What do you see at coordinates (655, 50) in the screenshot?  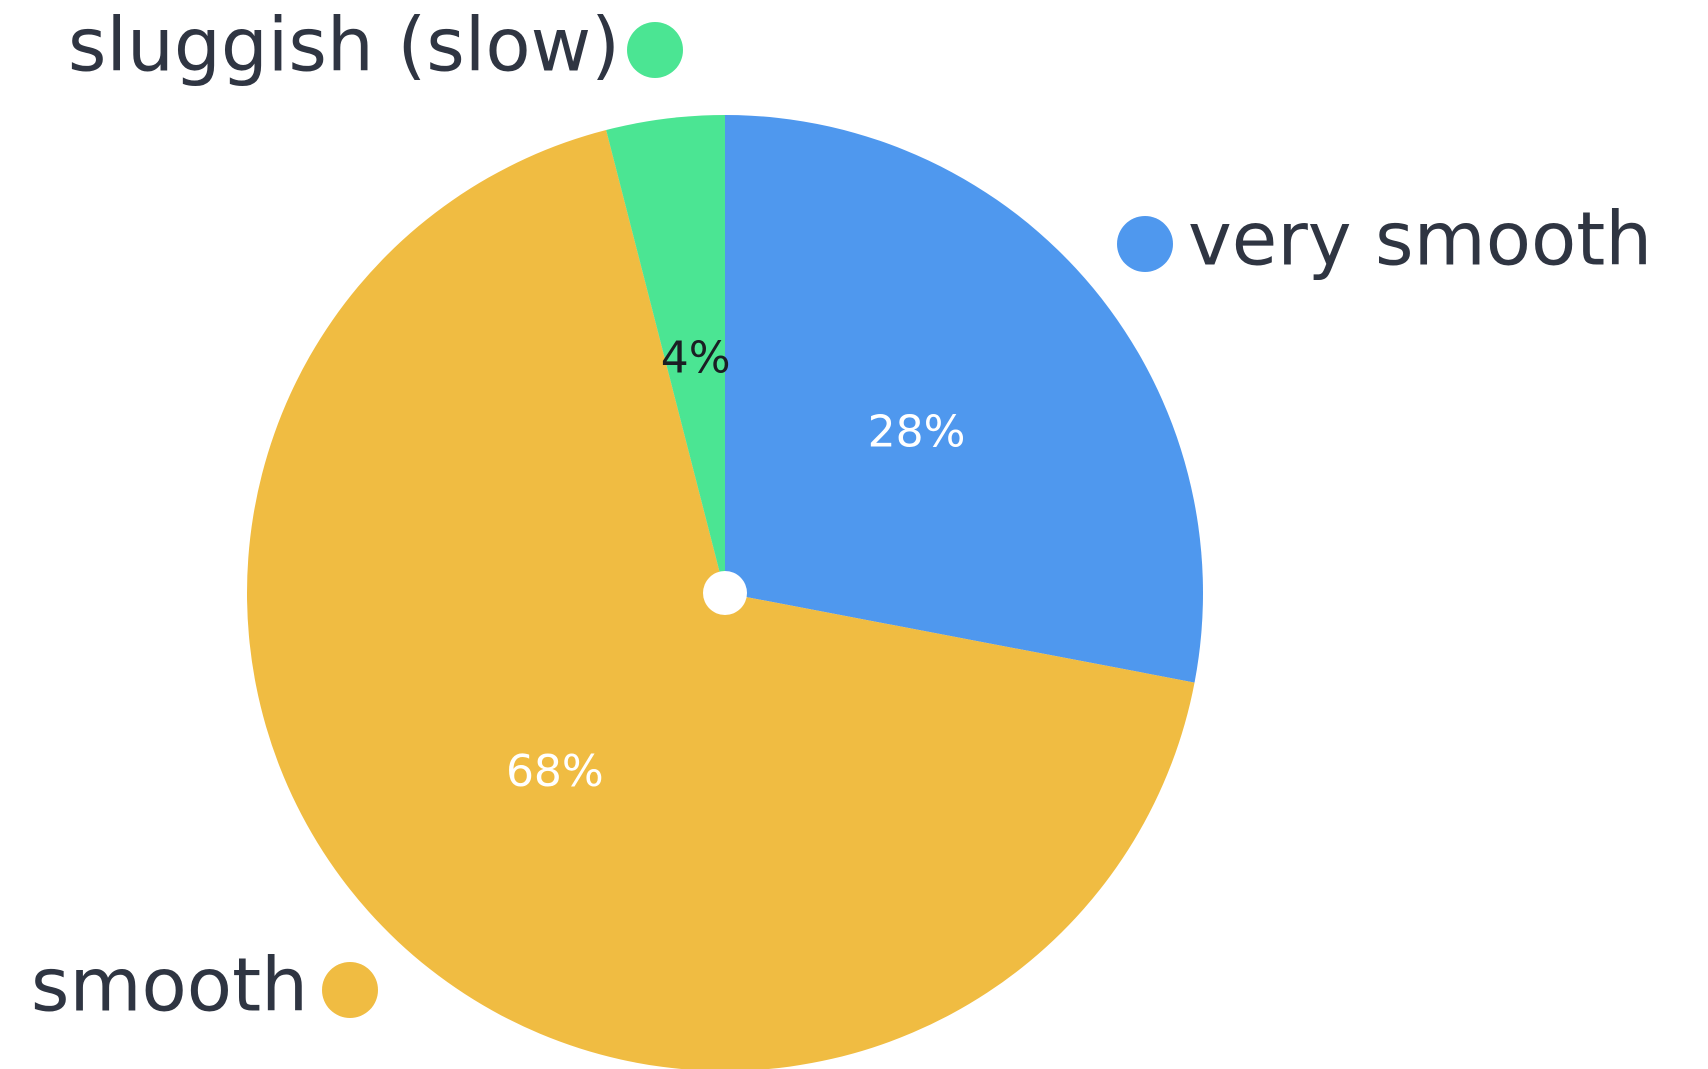 I see `legend-dot-sluggish-slow` at bounding box center [655, 50].